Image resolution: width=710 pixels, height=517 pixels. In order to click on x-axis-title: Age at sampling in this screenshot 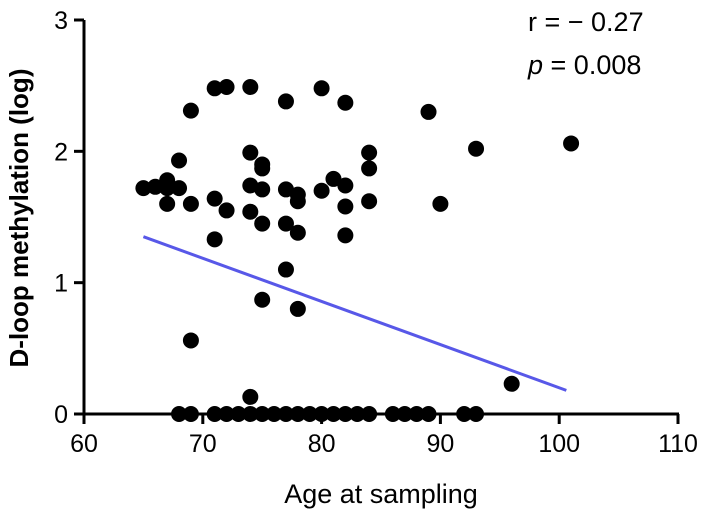, I will do `click(381, 494)`.